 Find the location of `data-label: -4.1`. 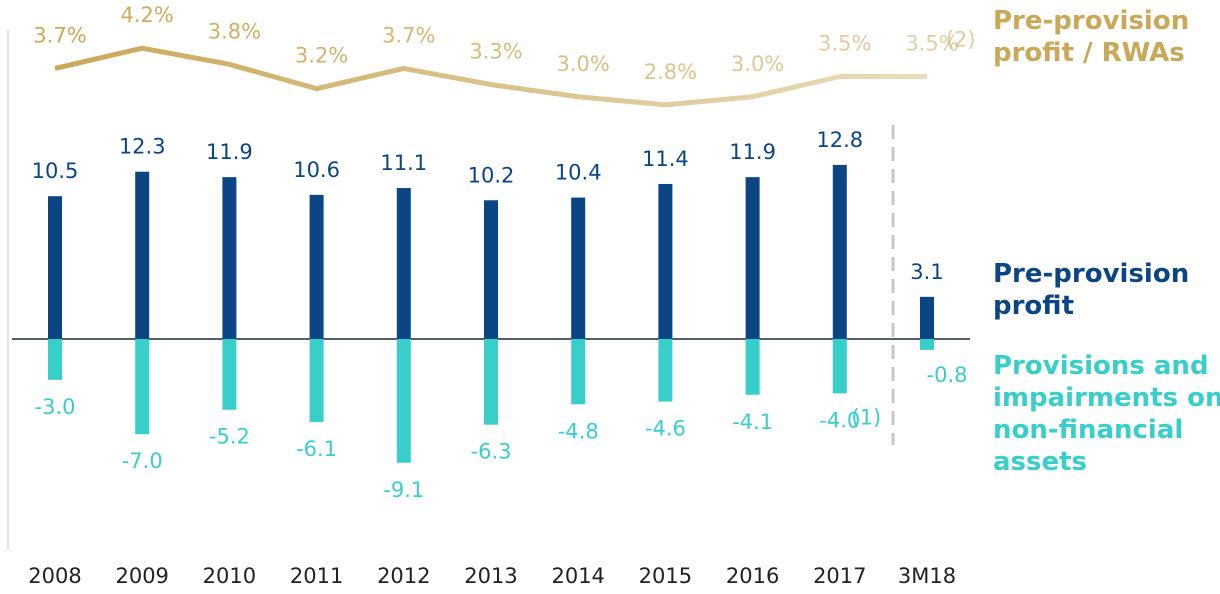

data-label: -4.1 is located at coordinates (752, 422).